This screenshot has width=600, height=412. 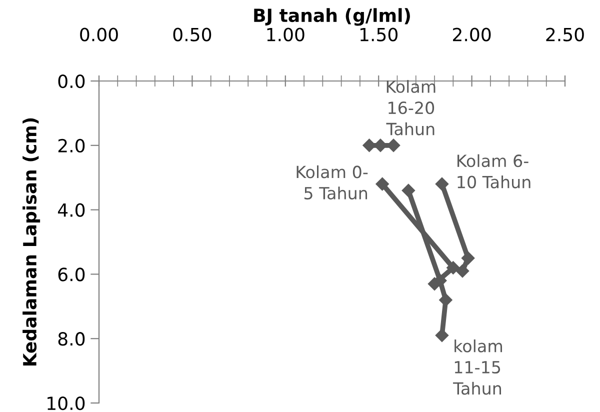 I want to click on x-tick-label: 2.00, so click(x=472, y=35).